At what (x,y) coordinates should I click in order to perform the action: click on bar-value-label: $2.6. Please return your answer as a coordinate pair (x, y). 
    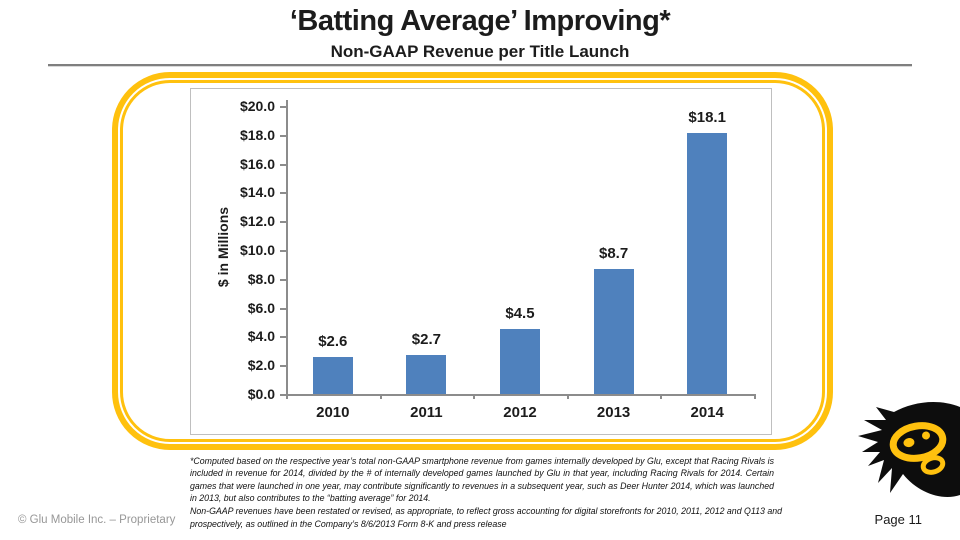
    Looking at the image, I should click on (333, 341).